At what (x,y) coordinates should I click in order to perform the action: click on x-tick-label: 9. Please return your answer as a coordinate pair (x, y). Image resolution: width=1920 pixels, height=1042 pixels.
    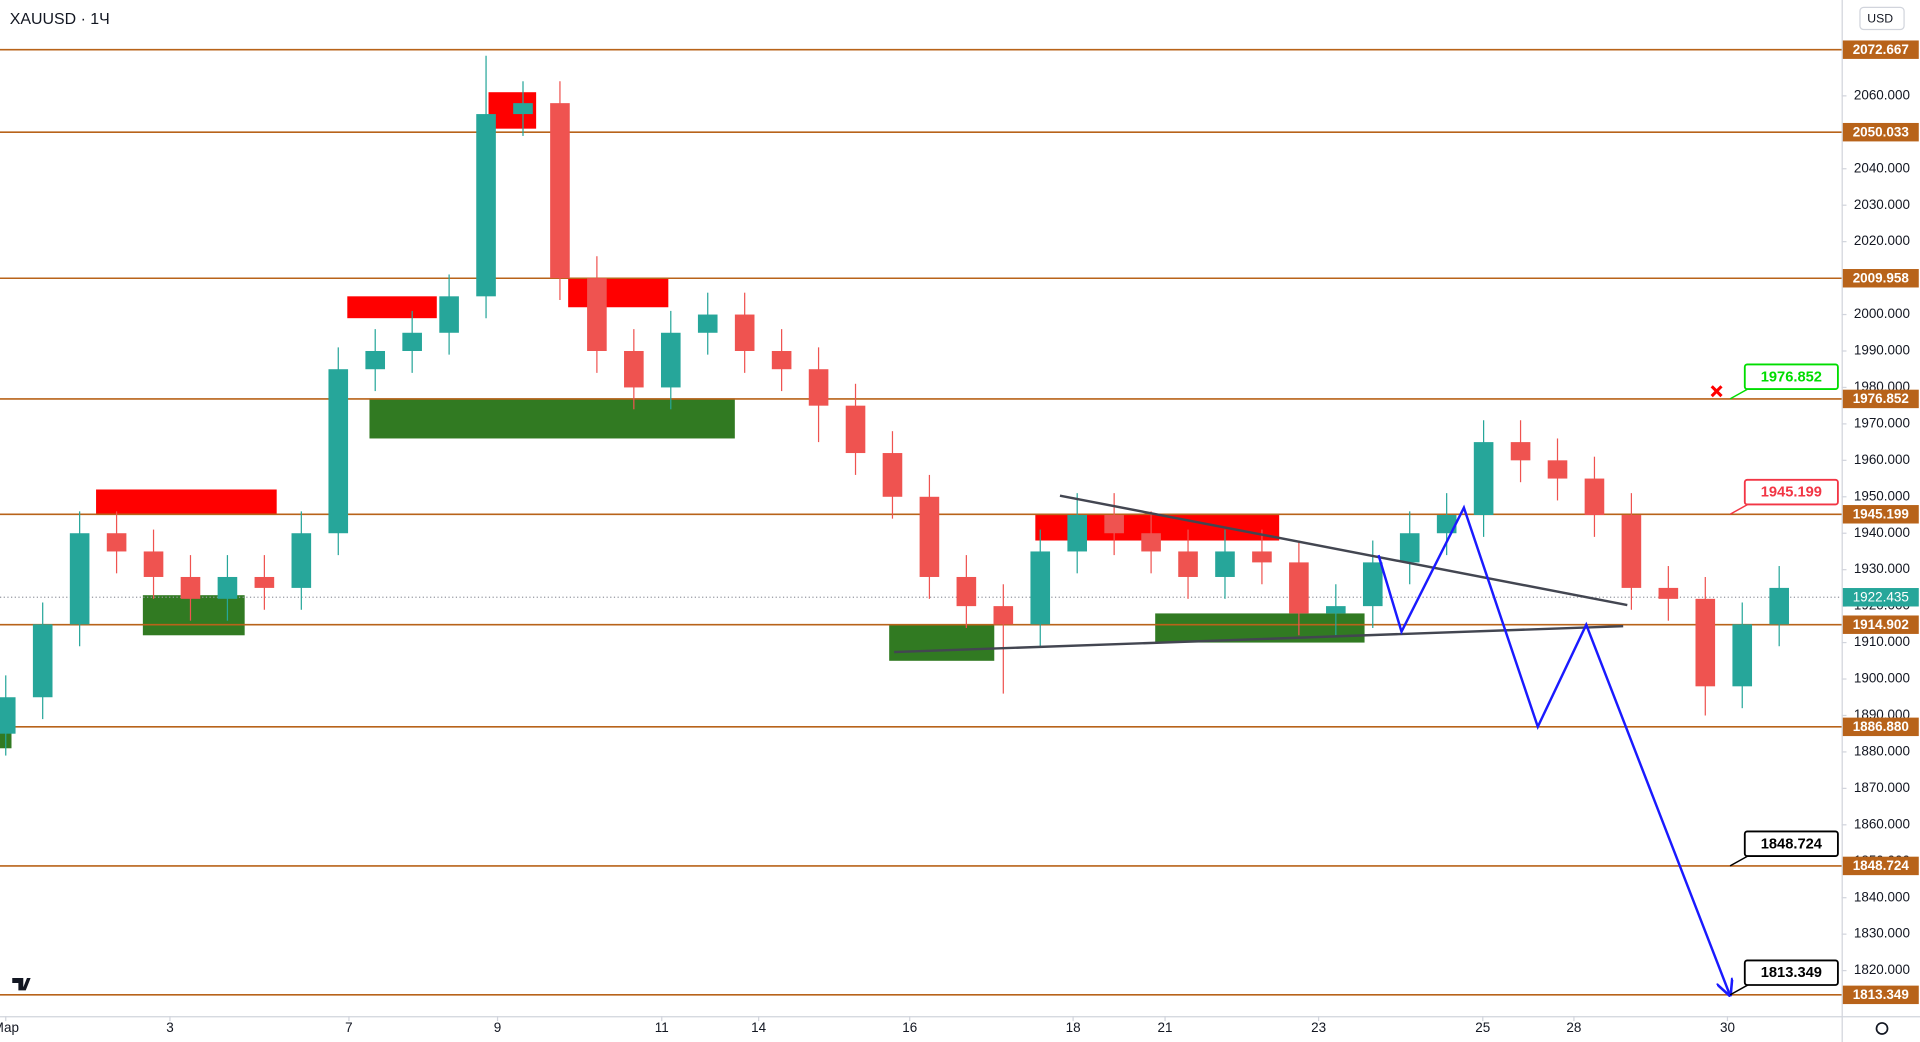
    Looking at the image, I should click on (498, 1027).